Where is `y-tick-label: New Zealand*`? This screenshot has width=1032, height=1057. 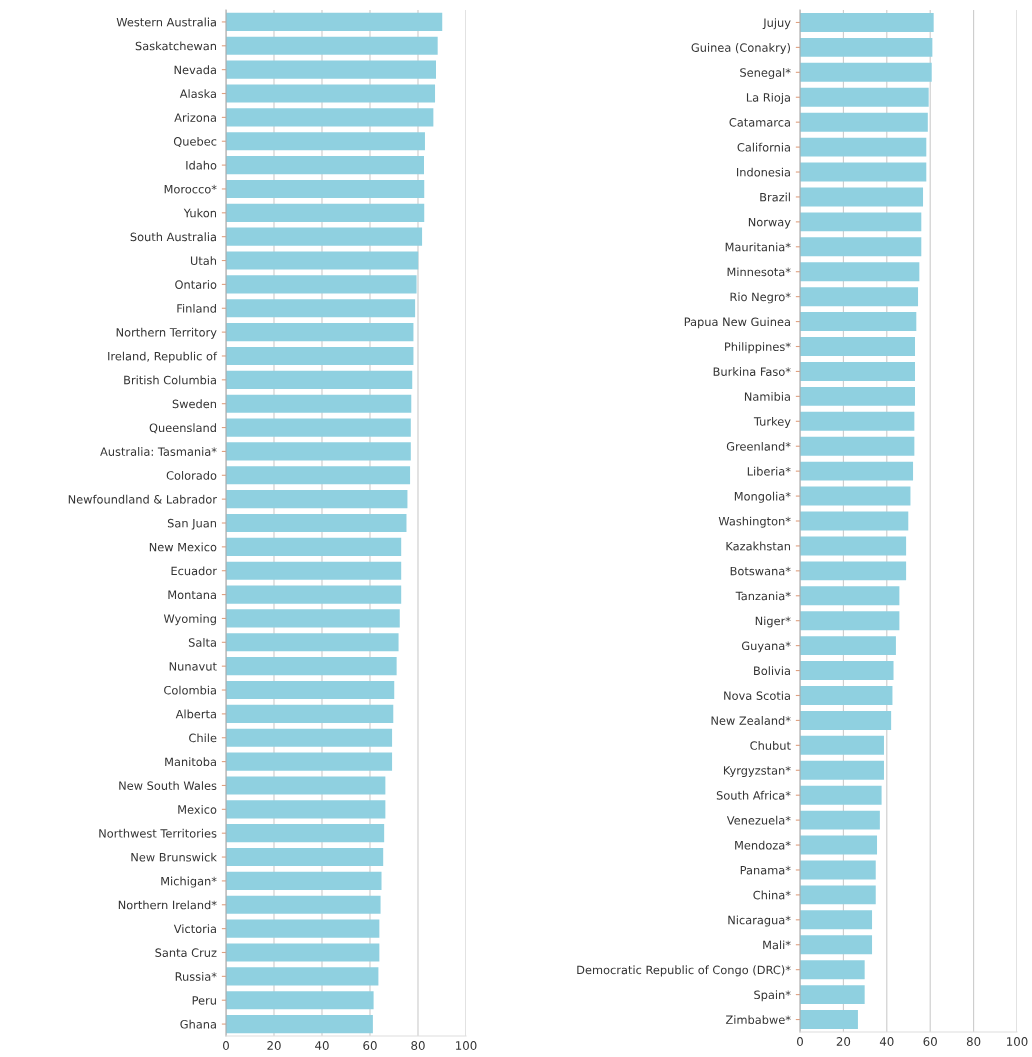 y-tick-label: New Zealand* is located at coordinates (751, 720).